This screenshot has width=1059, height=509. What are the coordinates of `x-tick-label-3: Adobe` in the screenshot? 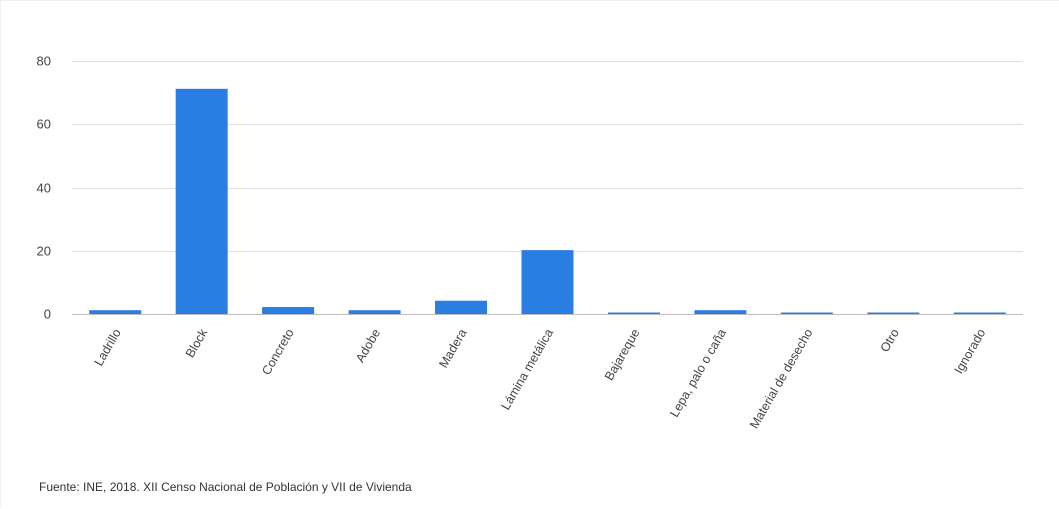 It's located at (368, 345).